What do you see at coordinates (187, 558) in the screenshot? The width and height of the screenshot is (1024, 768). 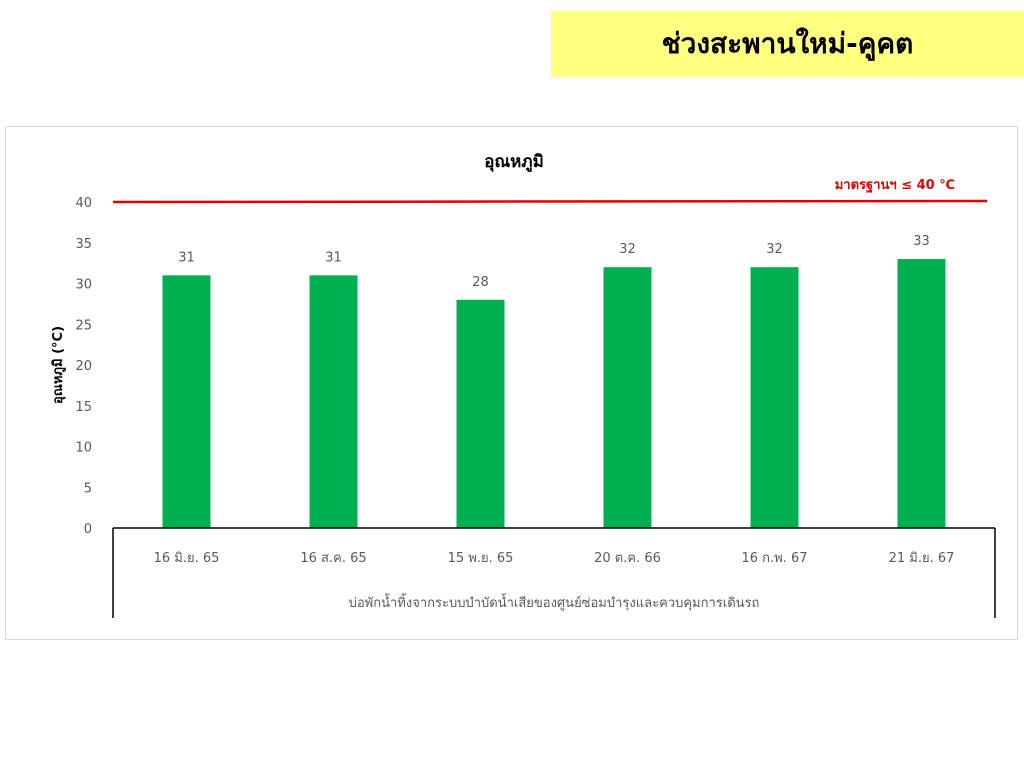 I see `x-tick-label: 16 มิ.ย. 65` at bounding box center [187, 558].